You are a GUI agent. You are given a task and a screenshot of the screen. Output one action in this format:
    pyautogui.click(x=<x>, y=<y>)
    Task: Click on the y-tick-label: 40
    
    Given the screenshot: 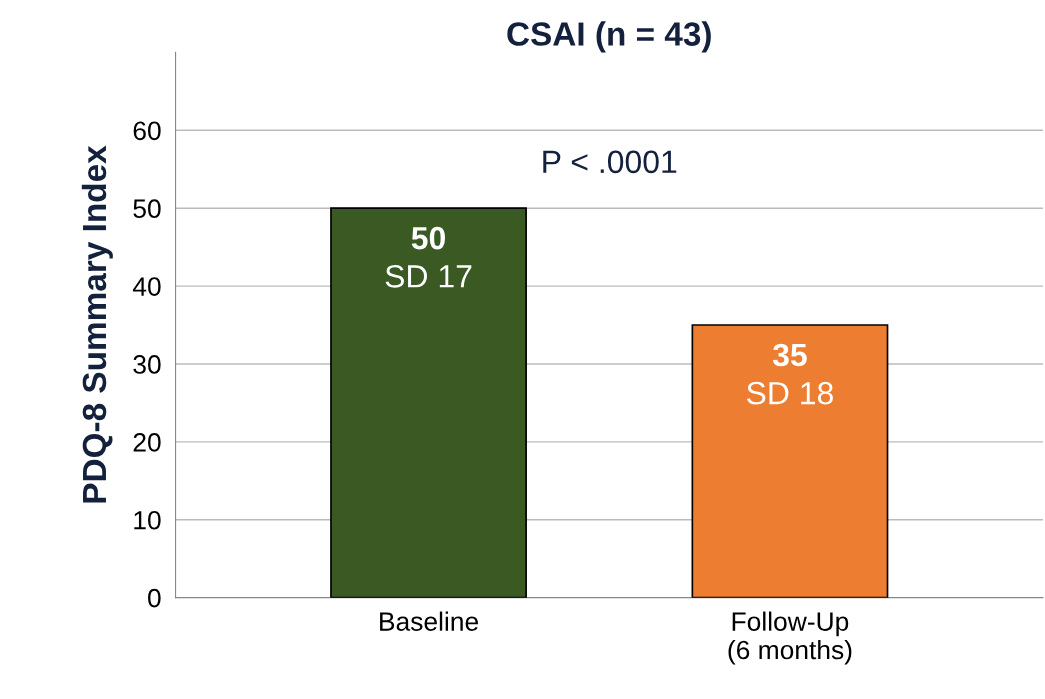 What is the action you would take?
    pyautogui.click(x=146, y=286)
    